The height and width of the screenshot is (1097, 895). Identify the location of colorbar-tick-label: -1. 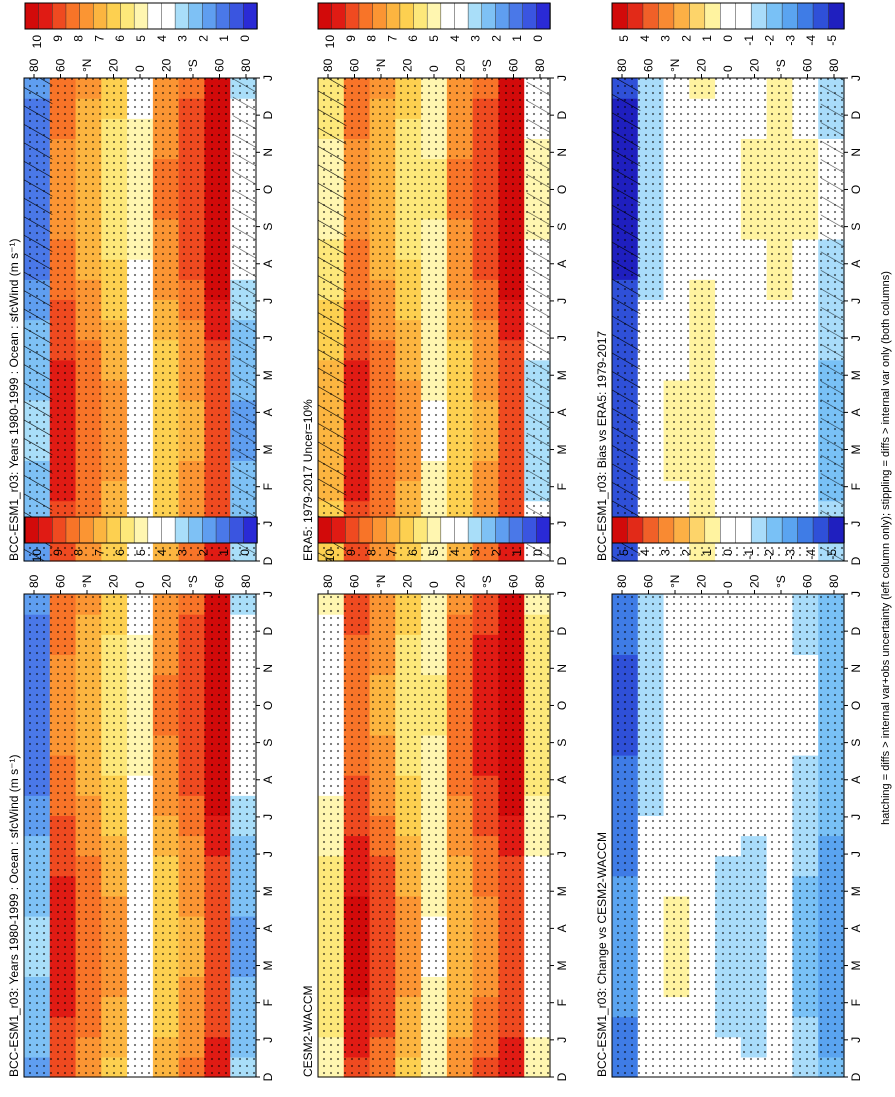
(749, 40).